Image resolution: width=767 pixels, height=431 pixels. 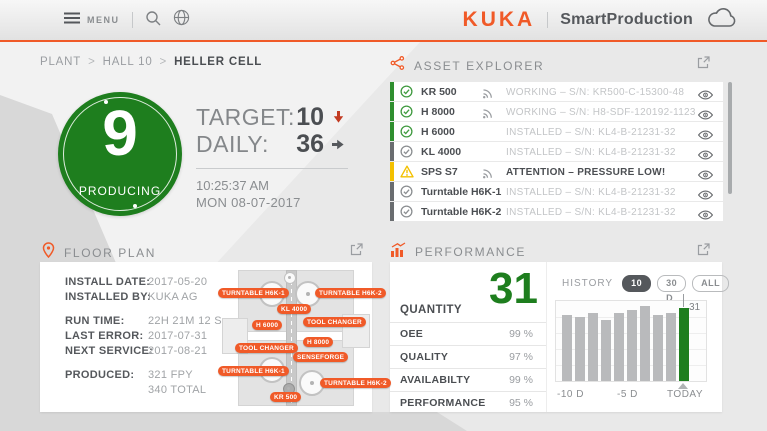 I want to click on floor-plan-open-button, so click(x=356, y=252).